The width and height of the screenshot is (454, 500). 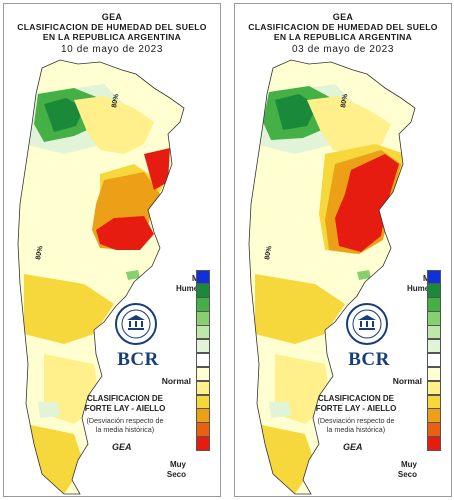 I want to click on map-date: 03 de mayo de 2023, so click(x=343, y=49).